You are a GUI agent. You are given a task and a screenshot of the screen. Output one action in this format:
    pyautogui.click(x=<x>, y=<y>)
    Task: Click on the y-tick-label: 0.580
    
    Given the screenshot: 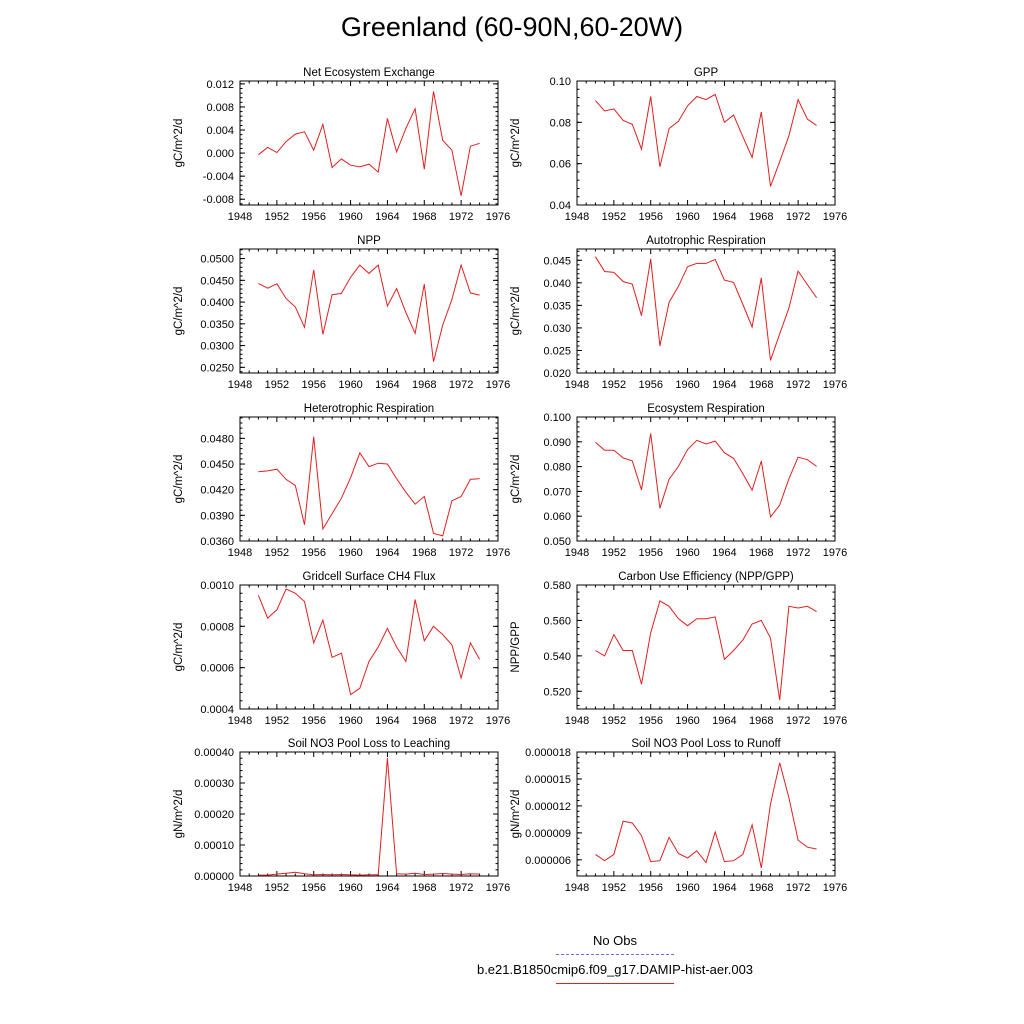 What is the action you would take?
    pyautogui.click(x=557, y=586)
    